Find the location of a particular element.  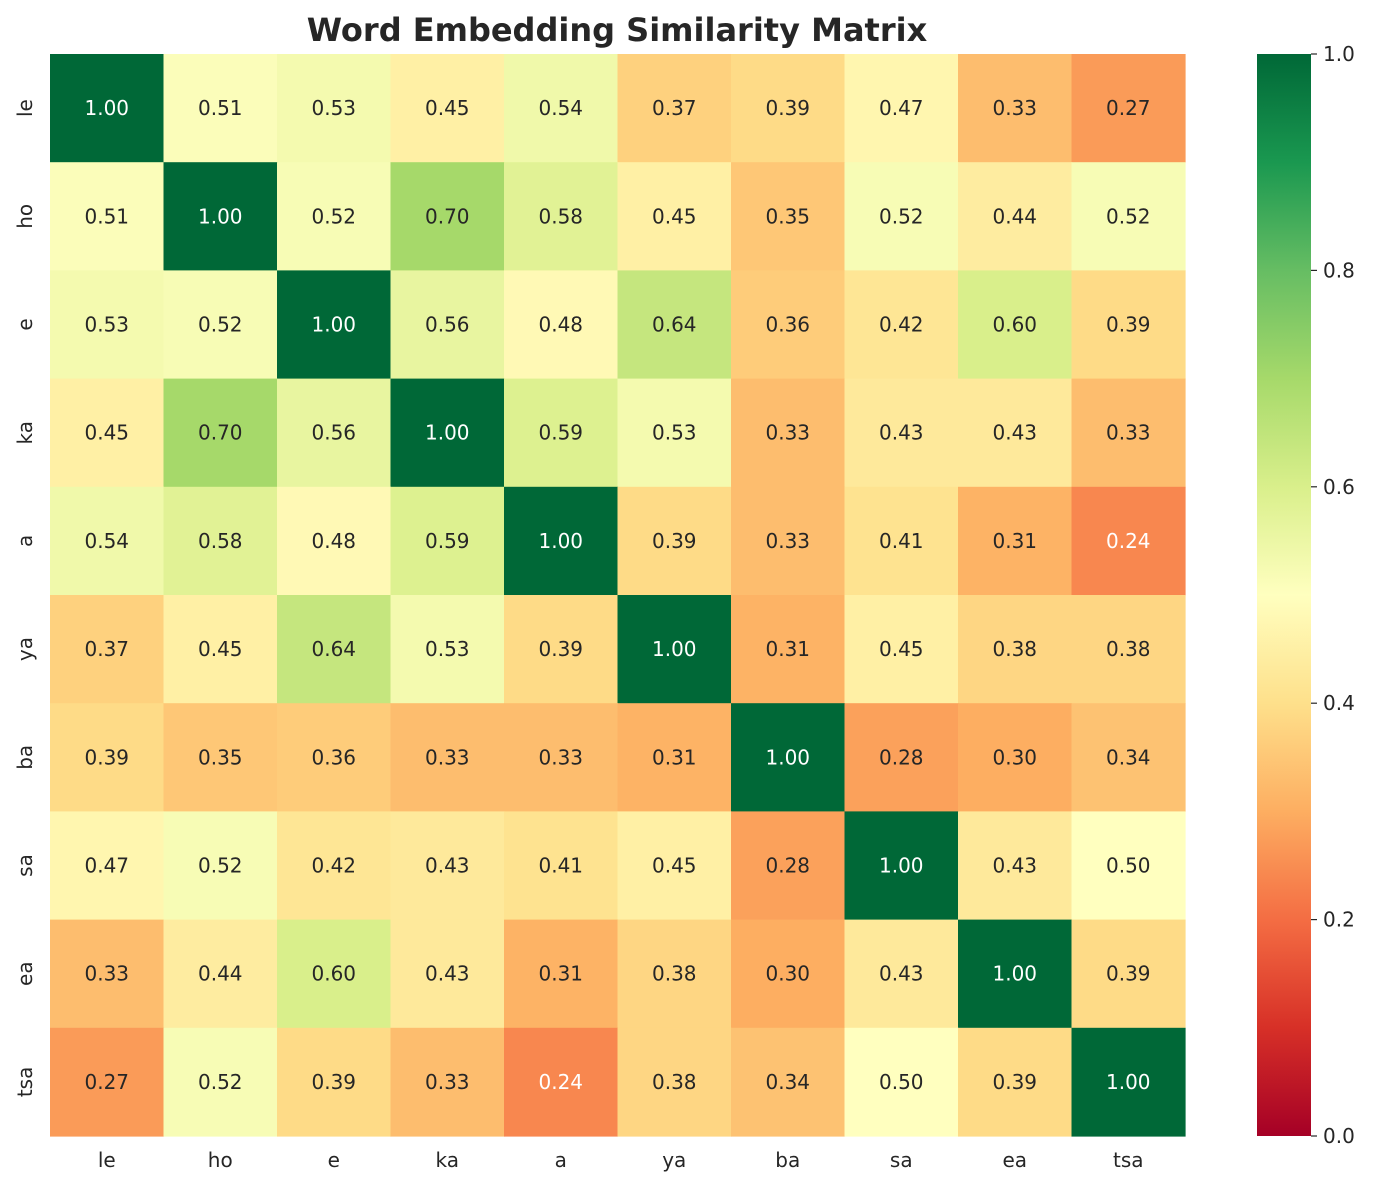

cell-value-label-ho-ka: 0.70 is located at coordinates (447, 216).